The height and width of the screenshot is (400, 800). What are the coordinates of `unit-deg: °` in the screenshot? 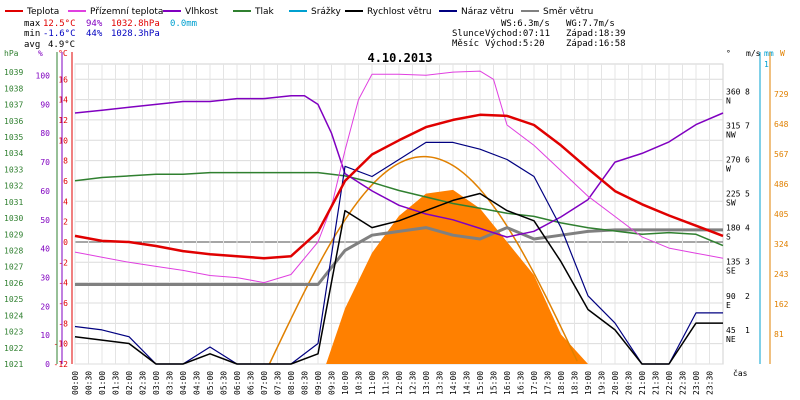 It's located at (728, 53).